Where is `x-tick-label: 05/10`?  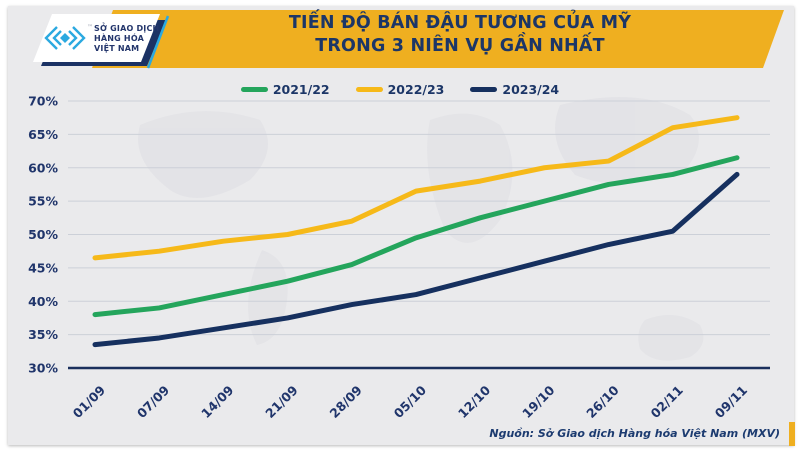
x-tick-label: 05/10 is located at coordinates (410, 401).